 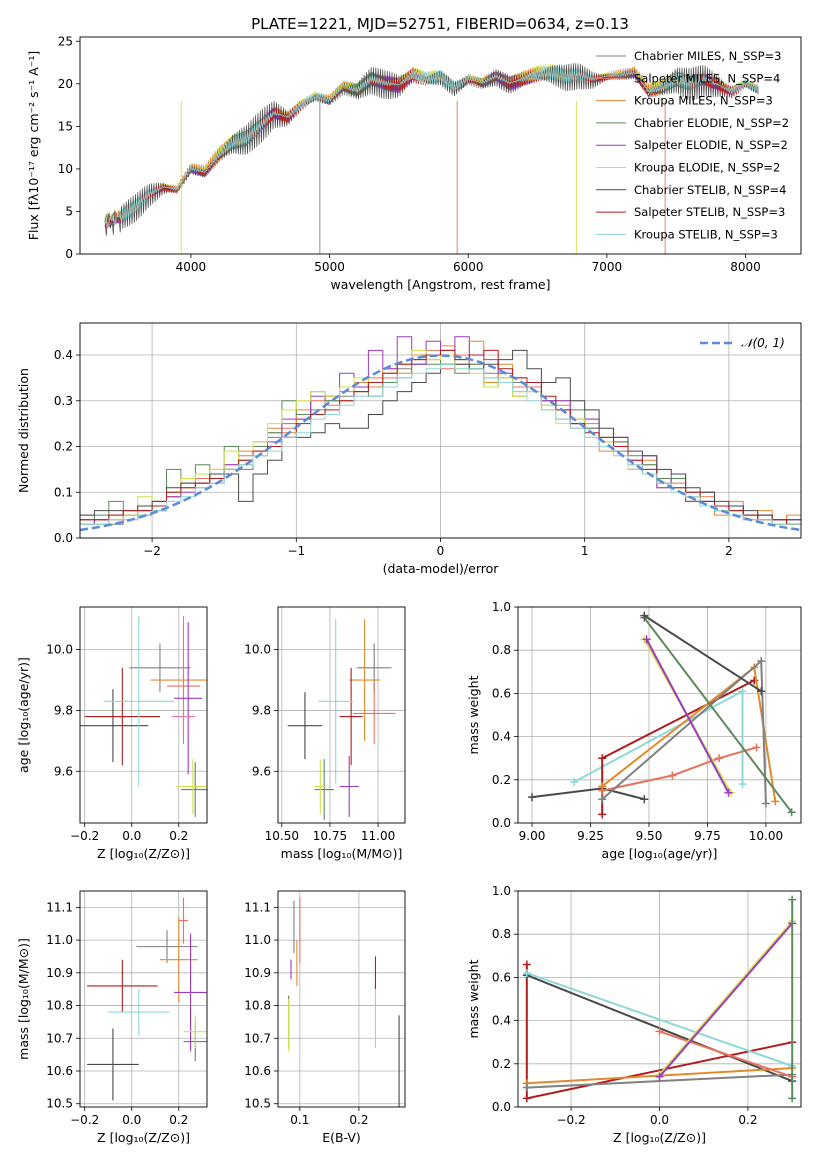 What do you see at coordinates (585, 551) in the screenshot?
I see `x-tick-label: 1` at bounding box center [585, 551].